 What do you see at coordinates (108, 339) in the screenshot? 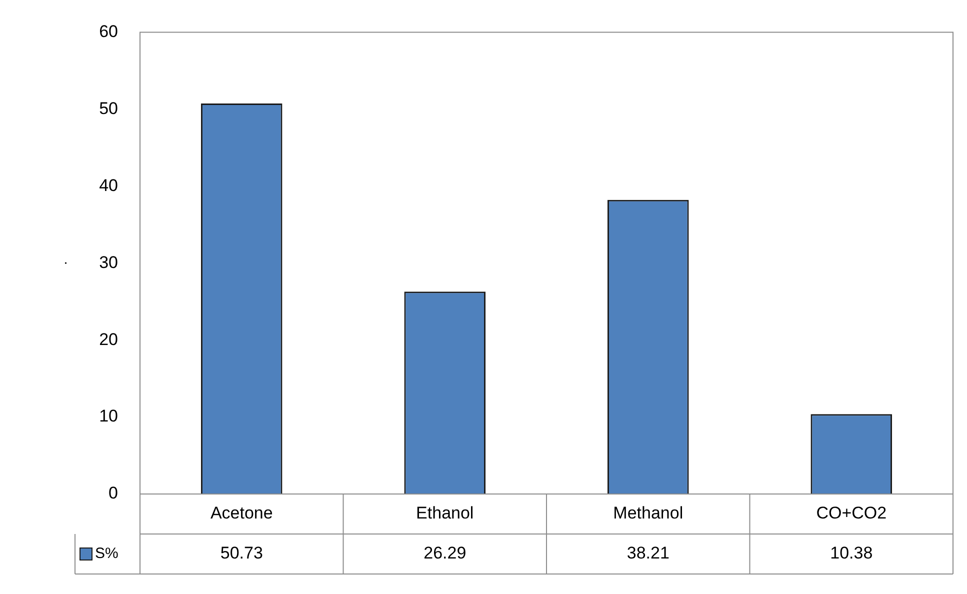
I see `y-tick-label: 20` at bounding box center [108, 339].